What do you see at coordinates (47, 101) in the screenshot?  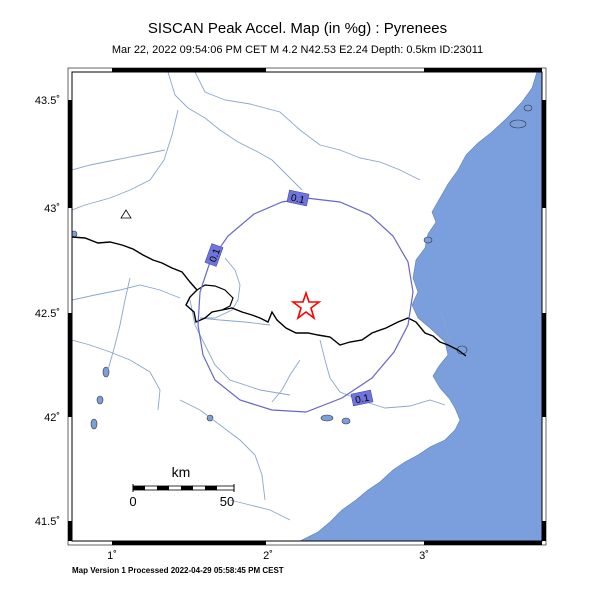 I see `lat-label: 43.5˚` at bounding box center [47, 101].